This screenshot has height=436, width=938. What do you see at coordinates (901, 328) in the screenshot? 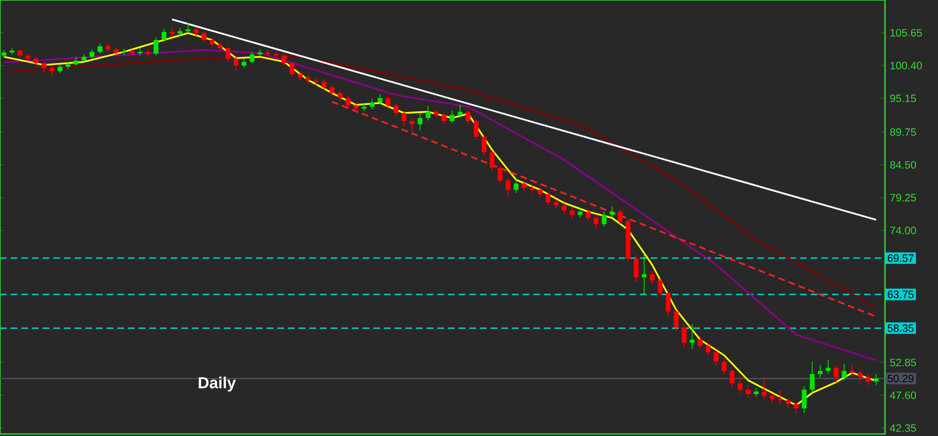
I see `ref-line-label: 58.35` at bounding box center [901, 328].